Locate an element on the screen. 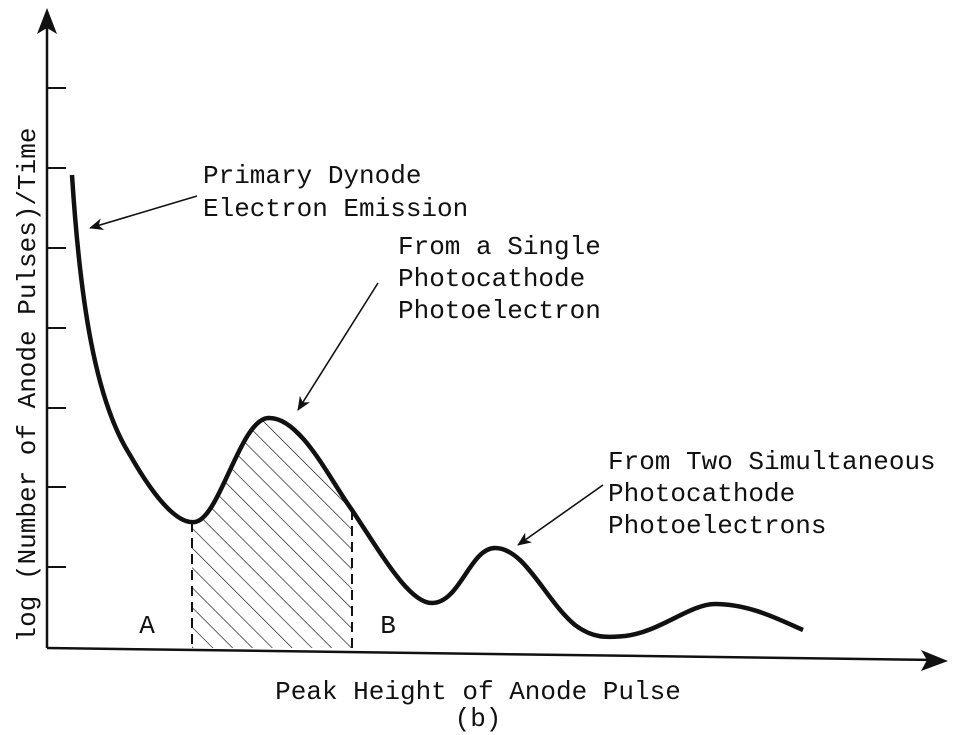 The image size is (969, 735). y-axis-label: log (Number of Anode Pulses)/Time is located at coordinates (28, 385).